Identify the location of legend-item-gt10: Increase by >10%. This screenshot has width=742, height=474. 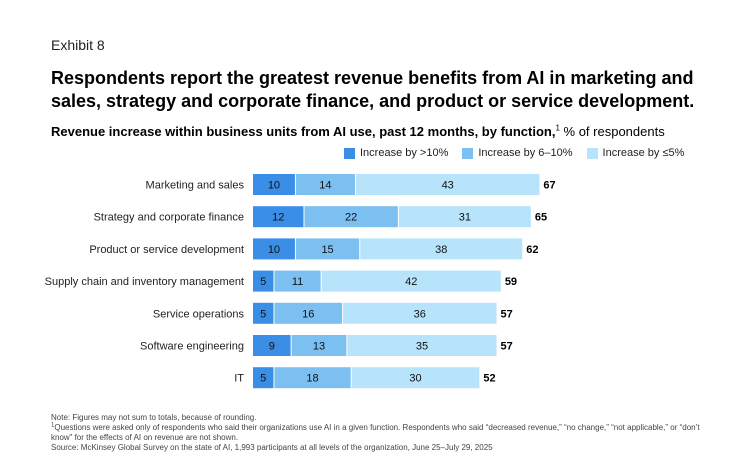
(396, 153).